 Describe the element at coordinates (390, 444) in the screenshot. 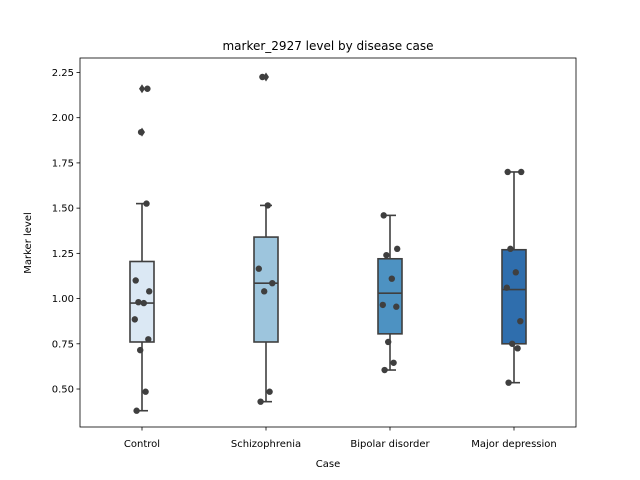

I see `x-tick-label: Bipolar disorder` at that location.